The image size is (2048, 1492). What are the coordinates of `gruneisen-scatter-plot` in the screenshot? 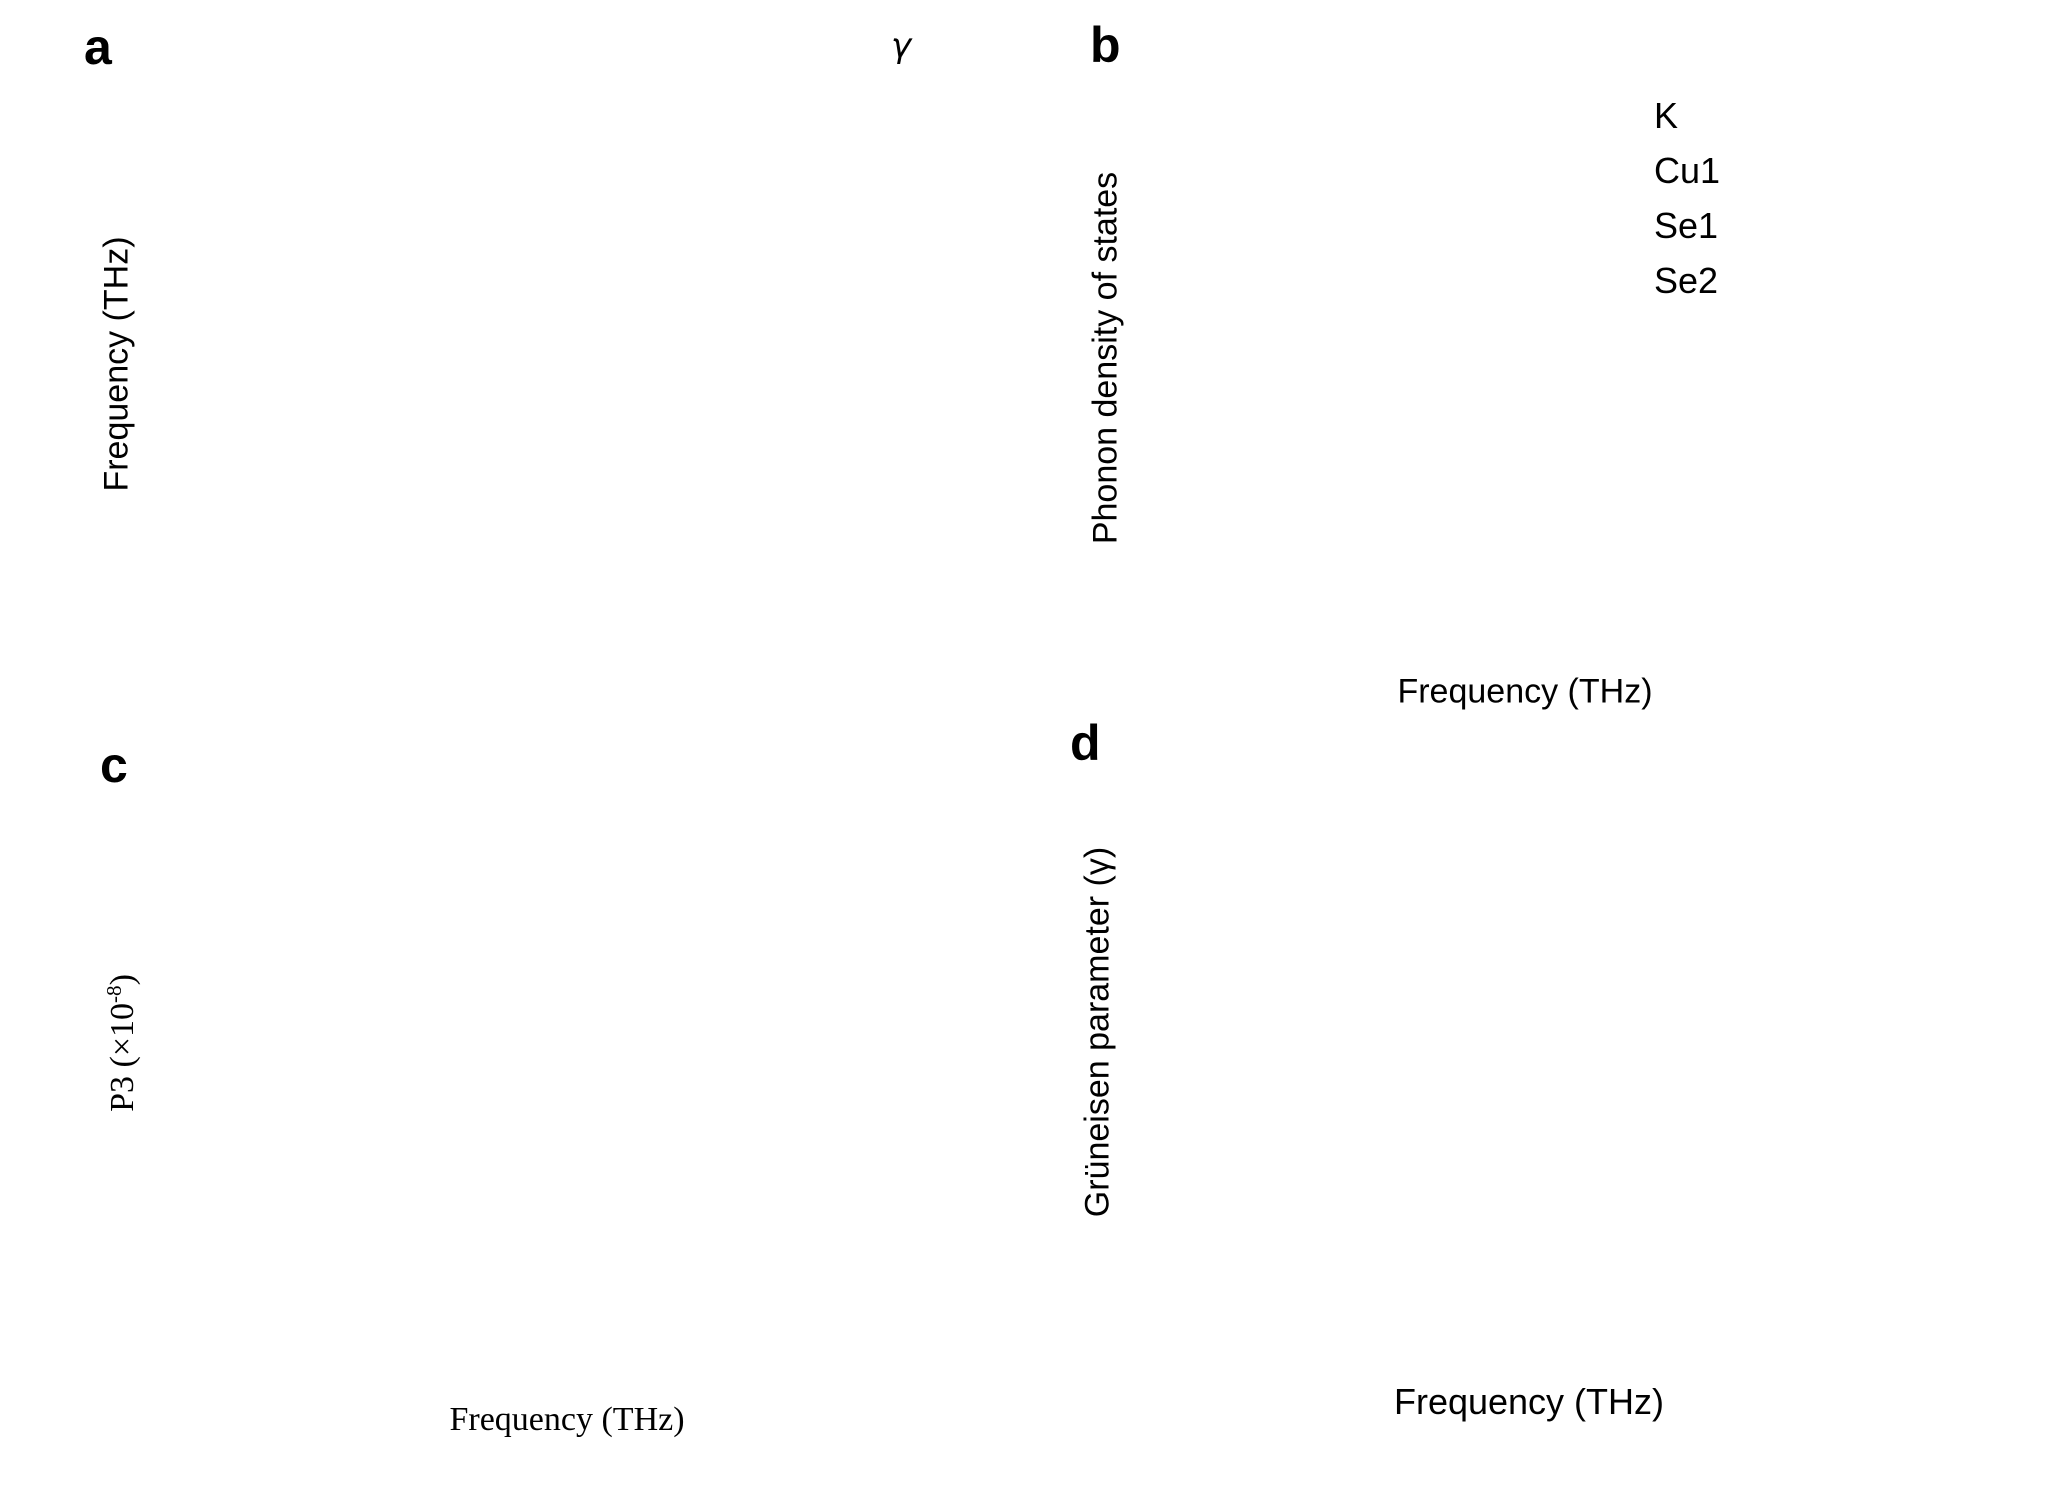 It's located at (150, 75).